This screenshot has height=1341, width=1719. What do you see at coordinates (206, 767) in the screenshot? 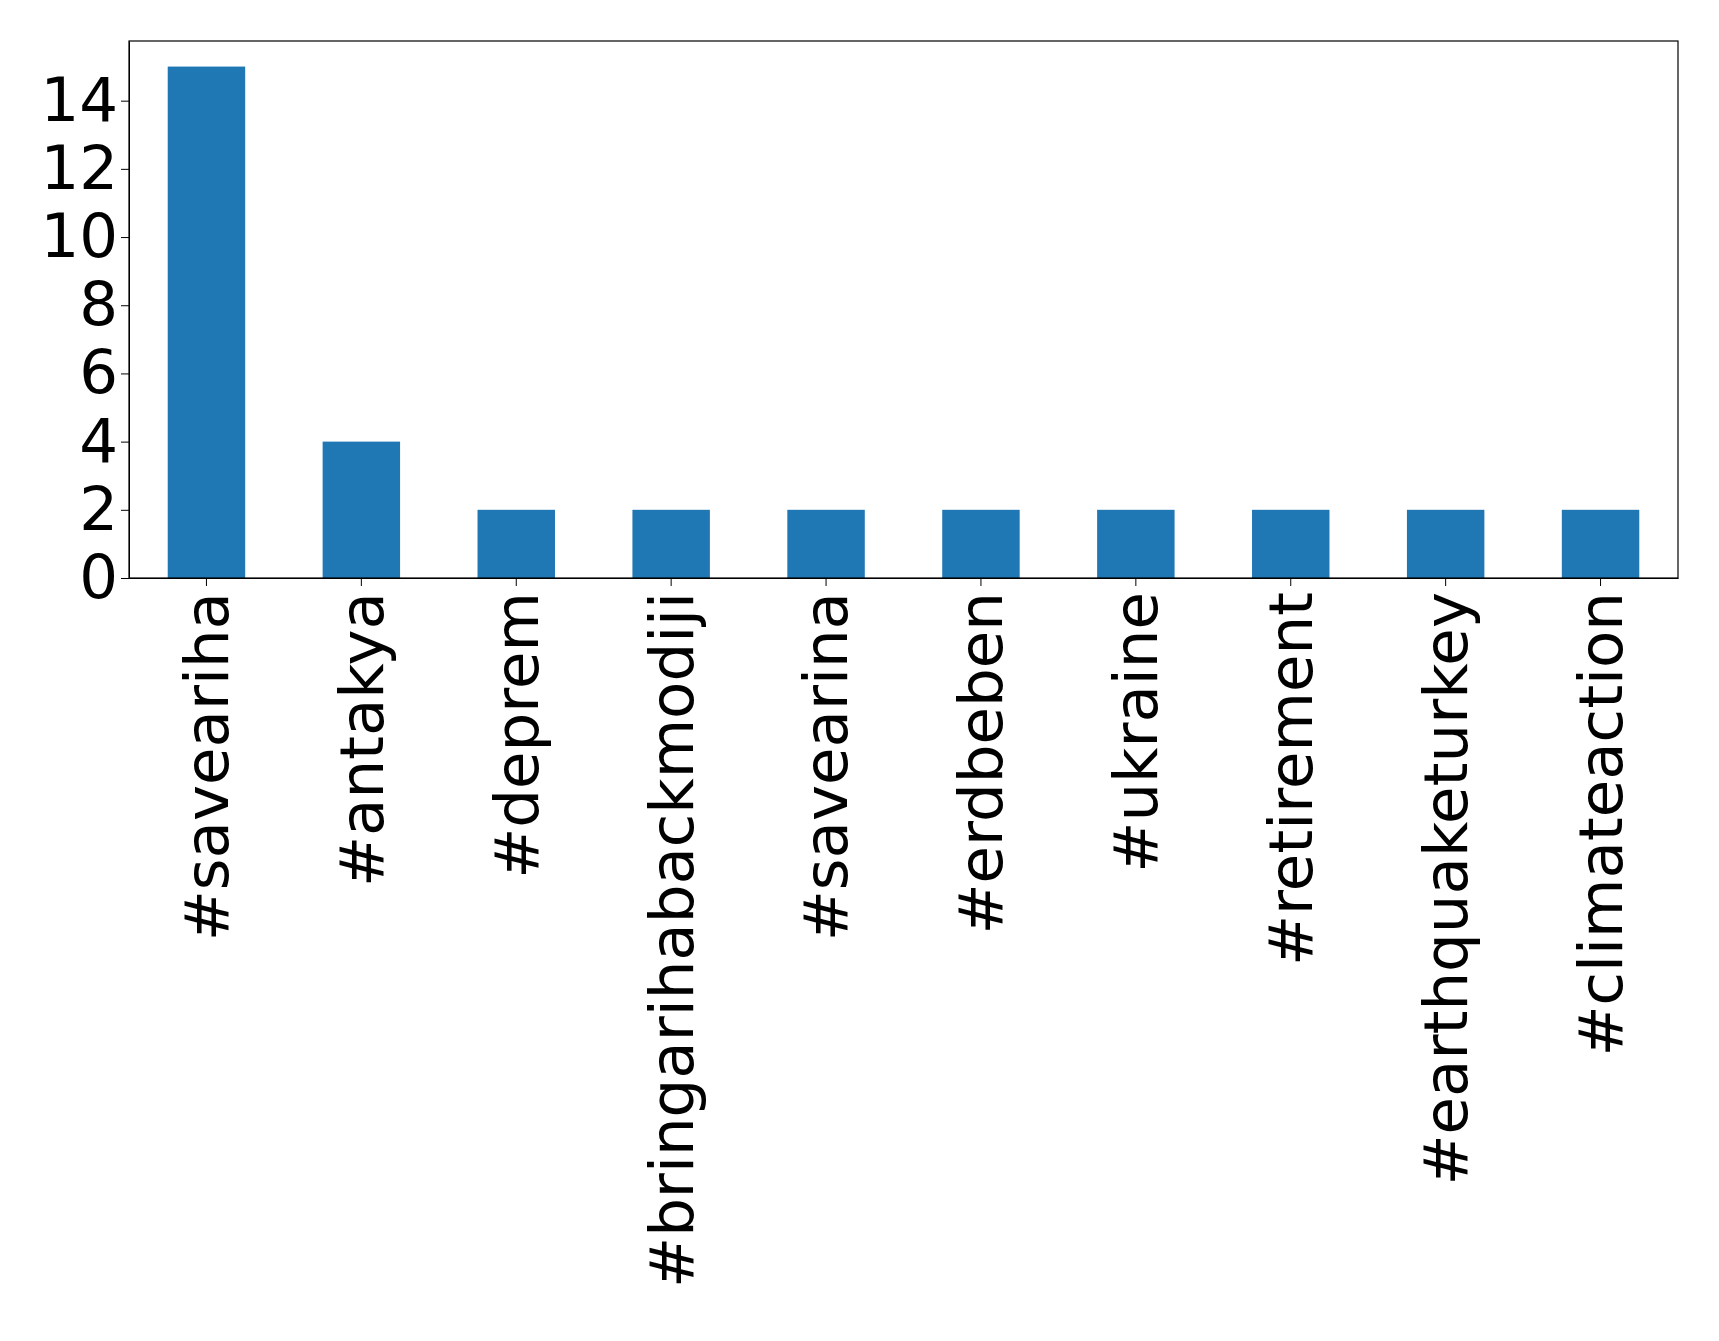
I see `x-tick-label: #saveariha` at bounding box center [206, 767].